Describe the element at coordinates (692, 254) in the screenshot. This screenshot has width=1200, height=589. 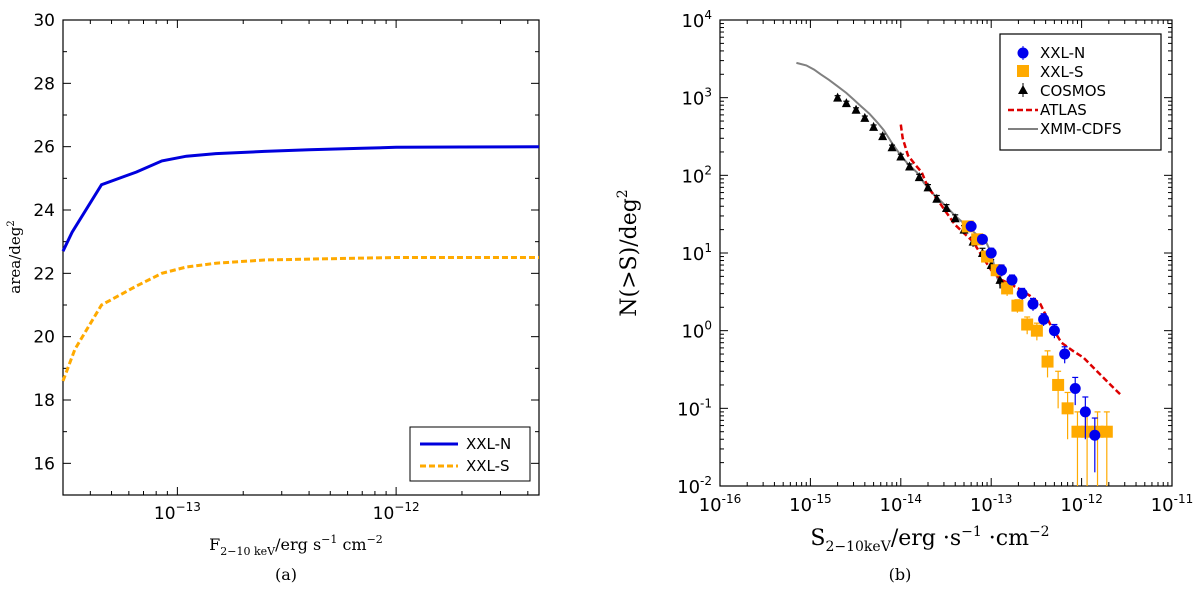
I see `b-ytick-label-3-base: 10` at that location.